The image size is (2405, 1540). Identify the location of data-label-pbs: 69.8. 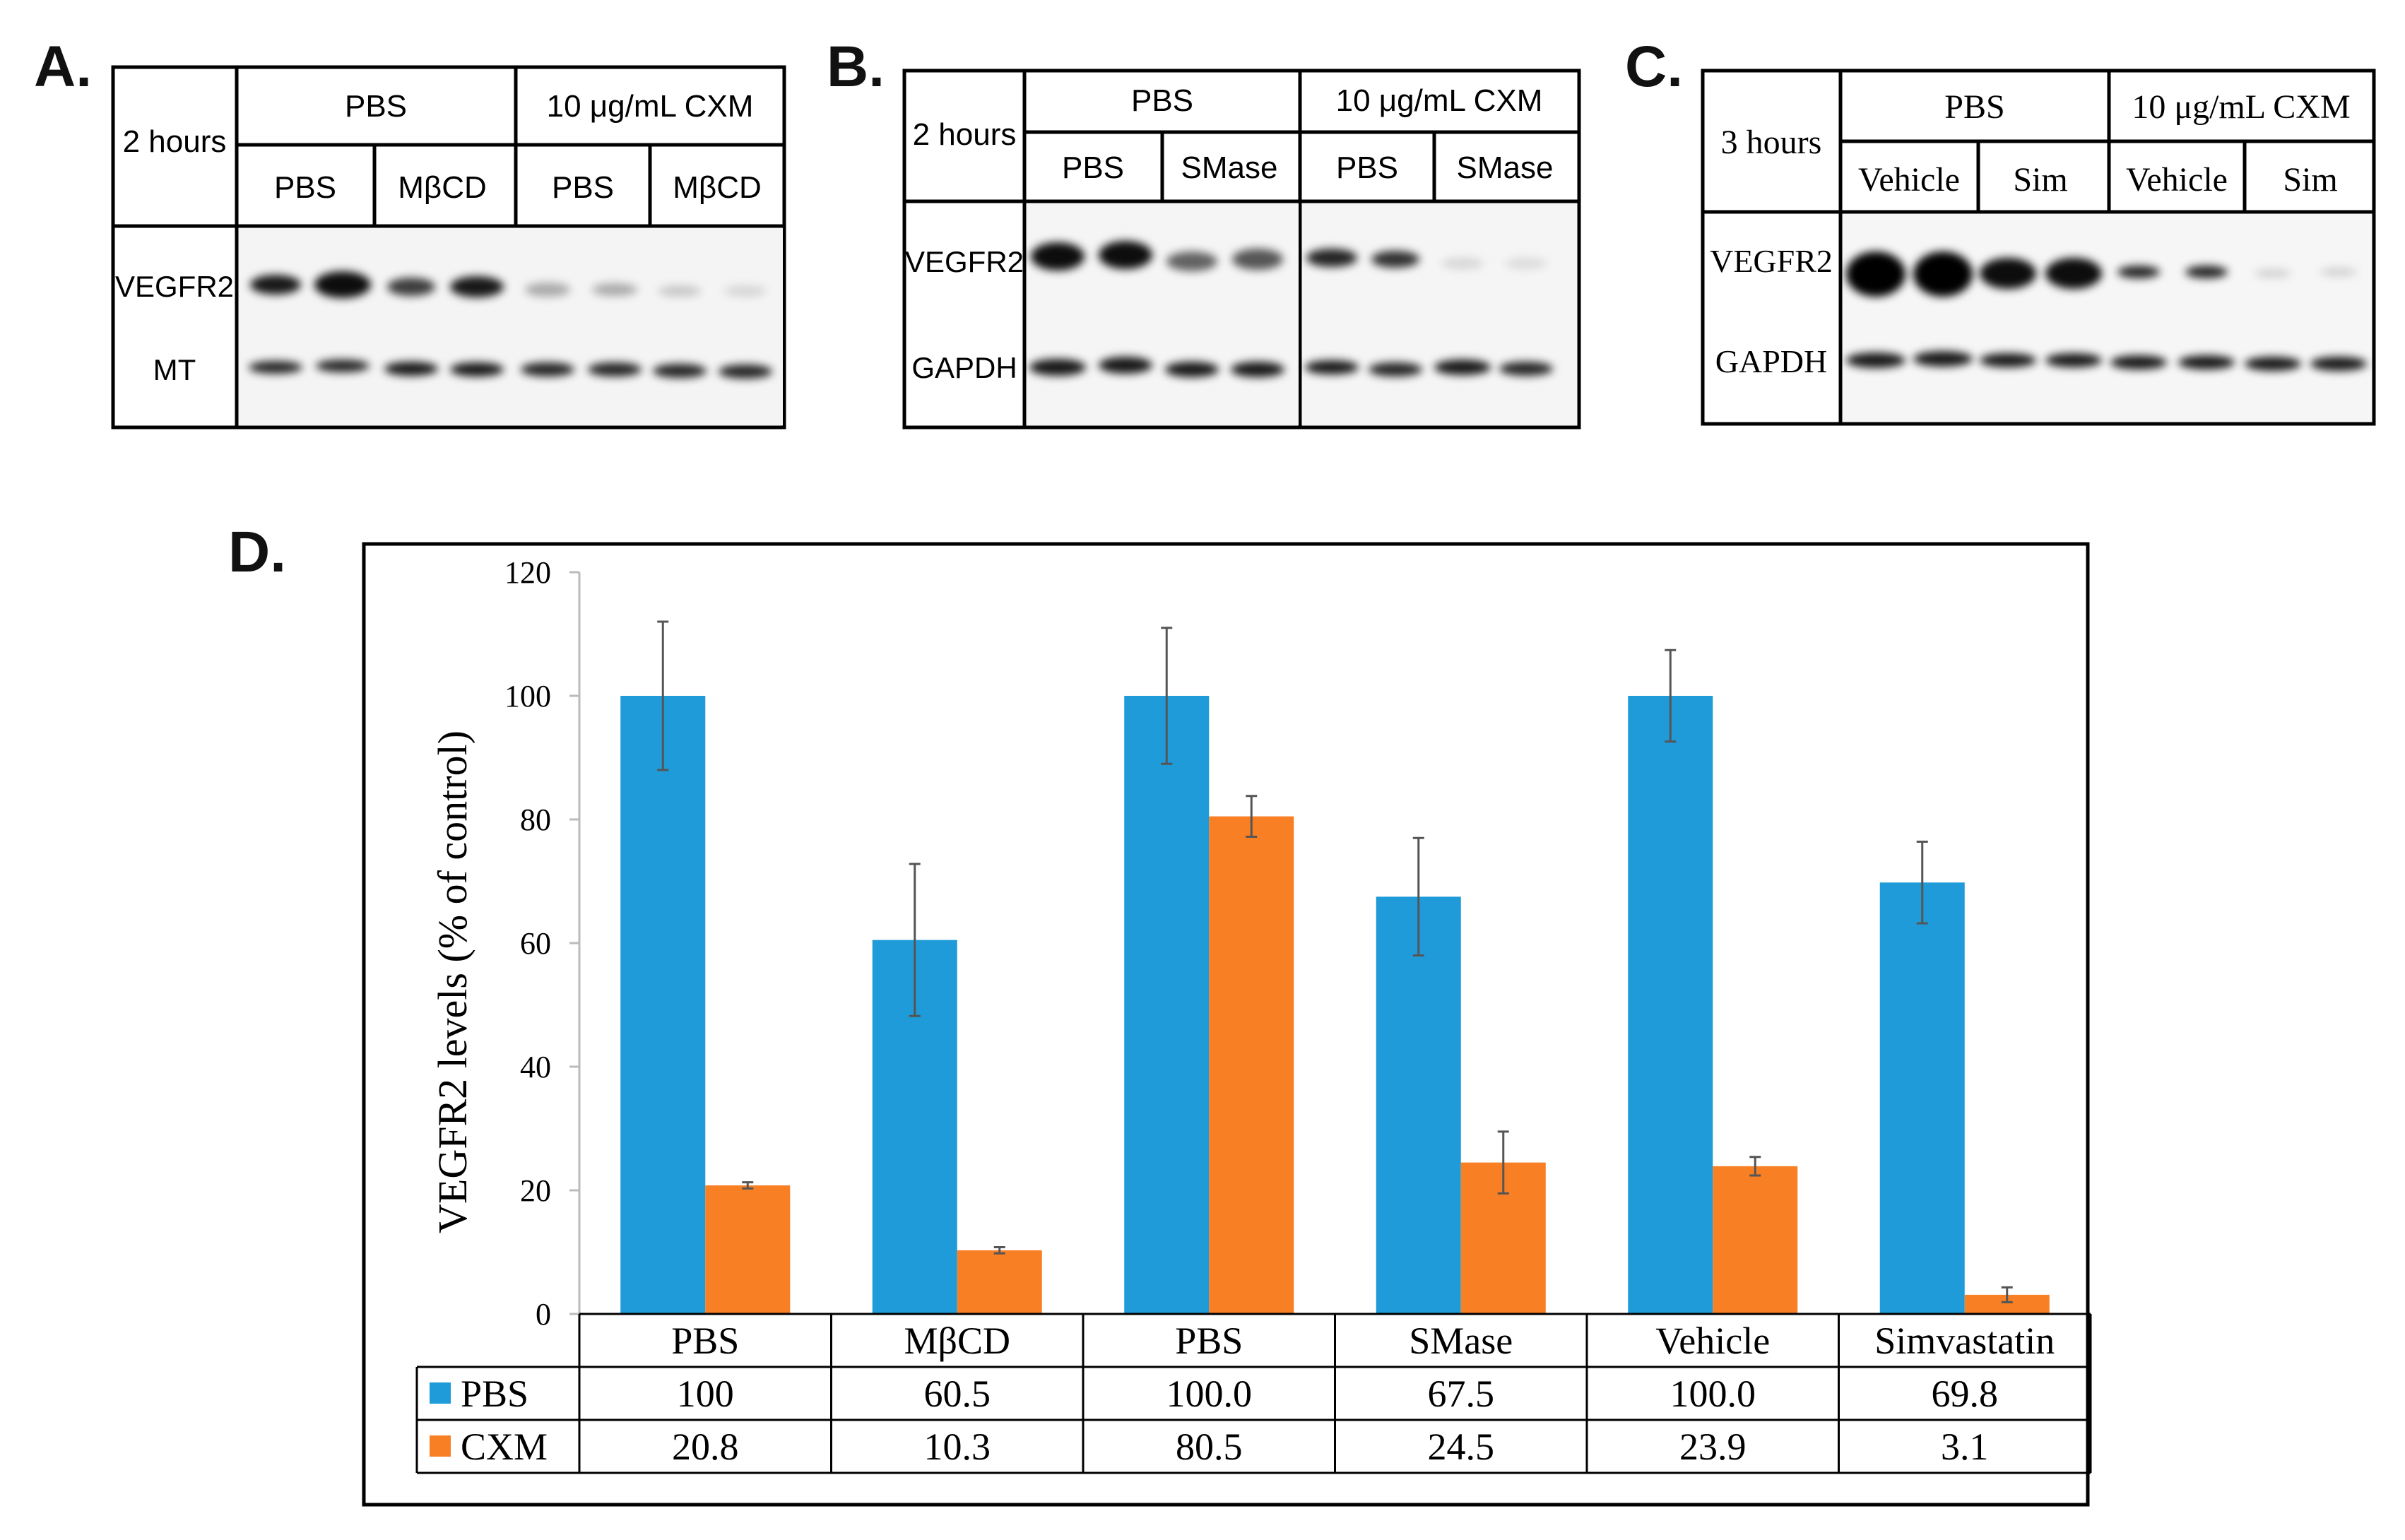
(1965, 1394).